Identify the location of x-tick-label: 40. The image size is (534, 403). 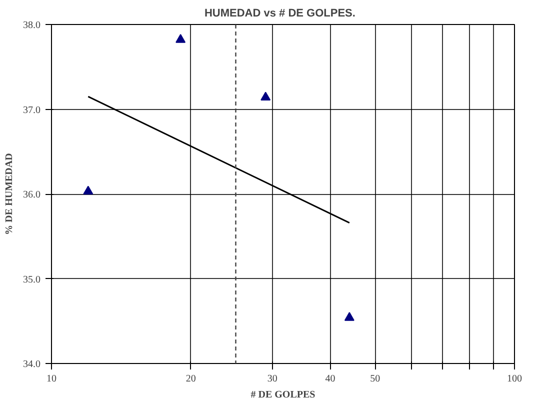
(330, 379).